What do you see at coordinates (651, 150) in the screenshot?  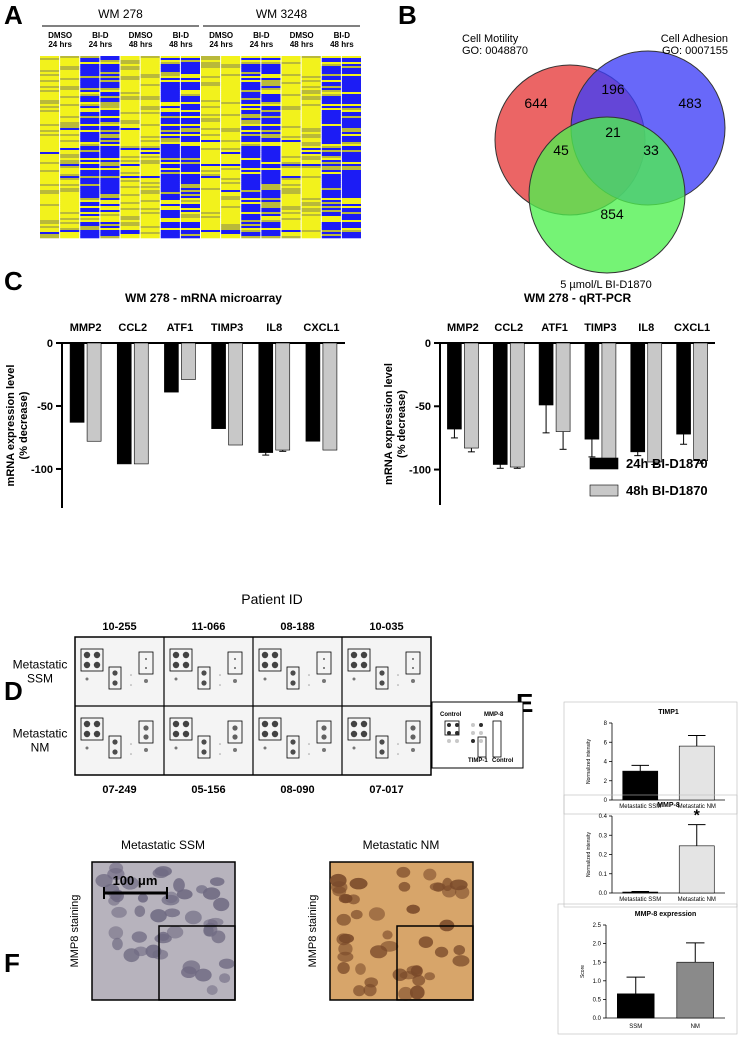 I see `venn-count: 33` at bounding box center [651, 150].